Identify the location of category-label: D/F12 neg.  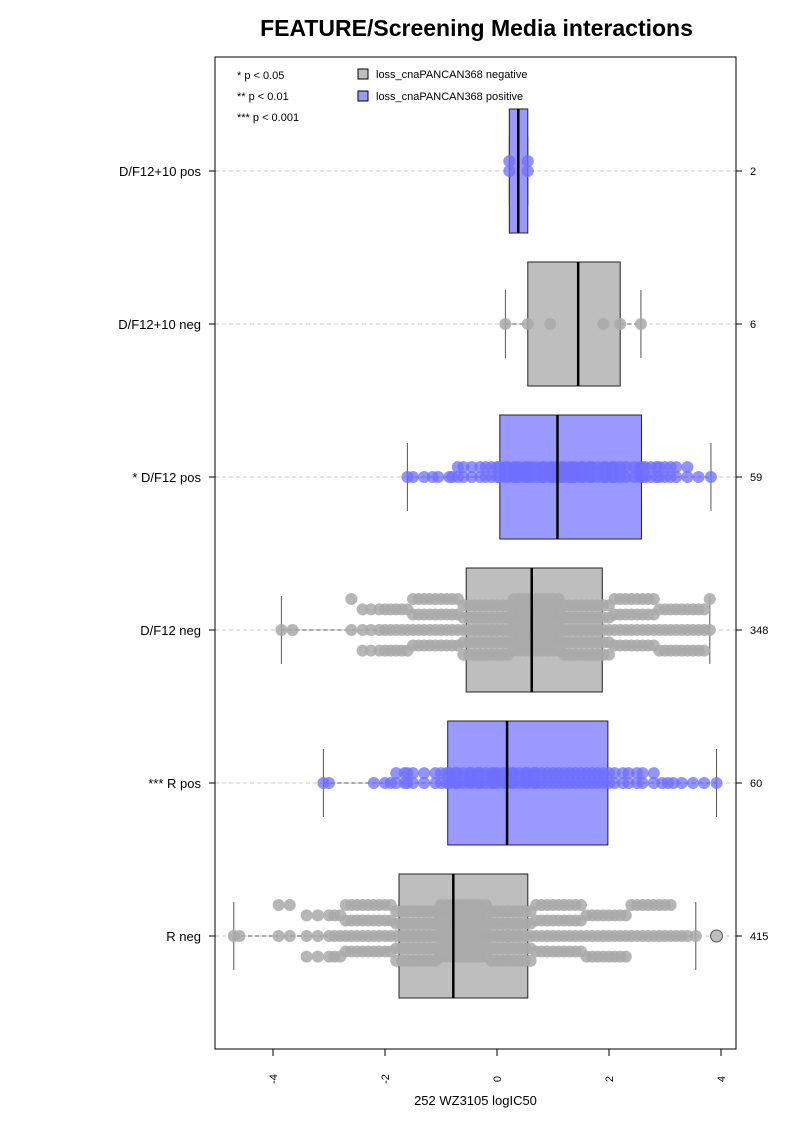
(170, 630).